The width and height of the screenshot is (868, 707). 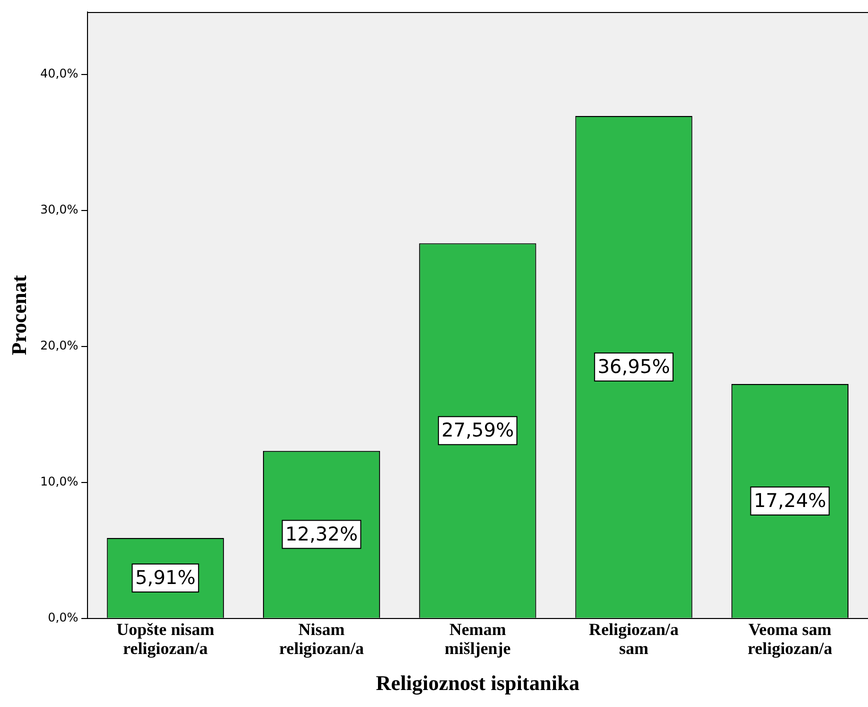 I want to click on x-axis-title: Religioznost ispitanika, so click(x=478, y=682).